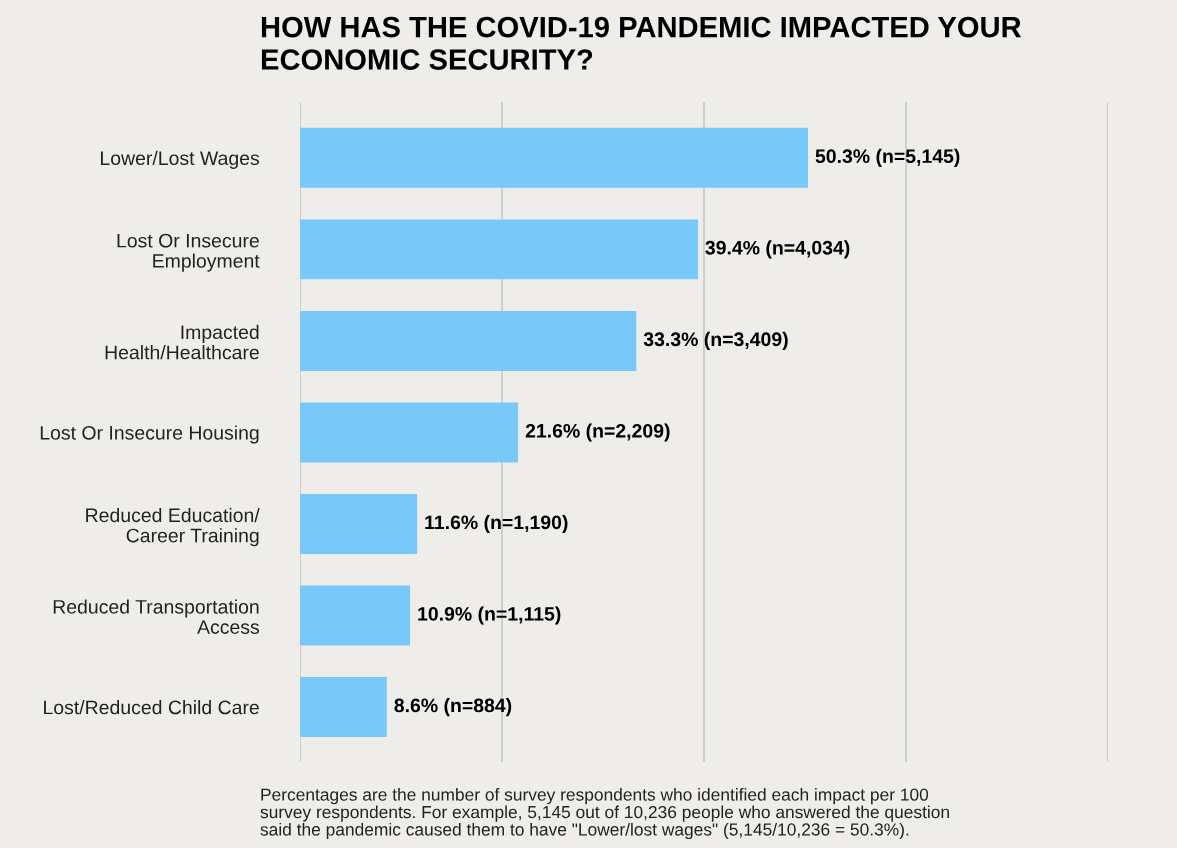 The width and height of the screenshot is (1177, 848). Describe the element at coordinates (453, 707) in the screenshot. I see `data-label: 8.6% (n=884)` at that location.